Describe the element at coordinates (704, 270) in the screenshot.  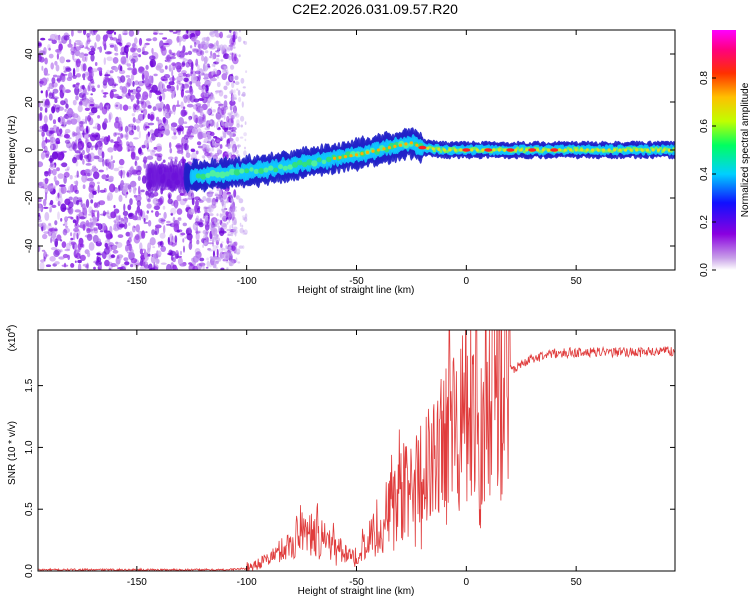
I see `colorbar-tick-label: 0.0` at that location.